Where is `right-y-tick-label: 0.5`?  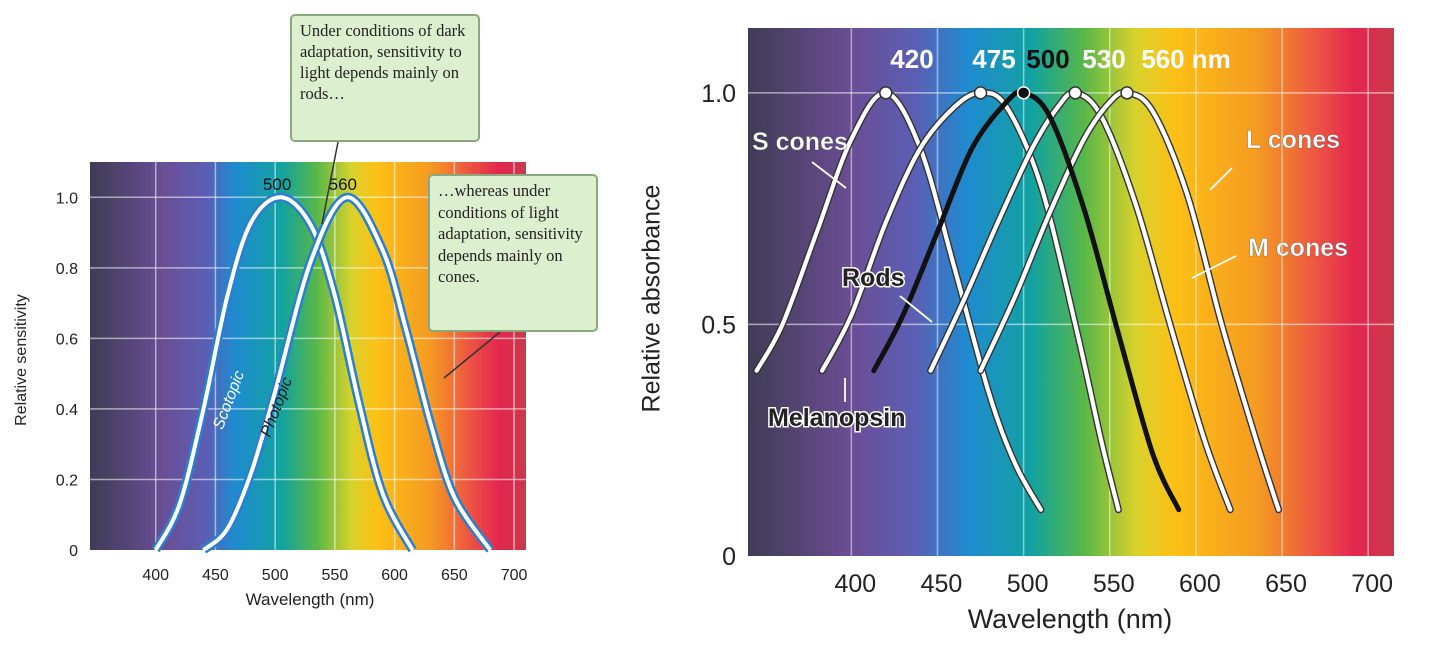 right-y-tick-label: 0.5 is located at coordinates (718, 325).